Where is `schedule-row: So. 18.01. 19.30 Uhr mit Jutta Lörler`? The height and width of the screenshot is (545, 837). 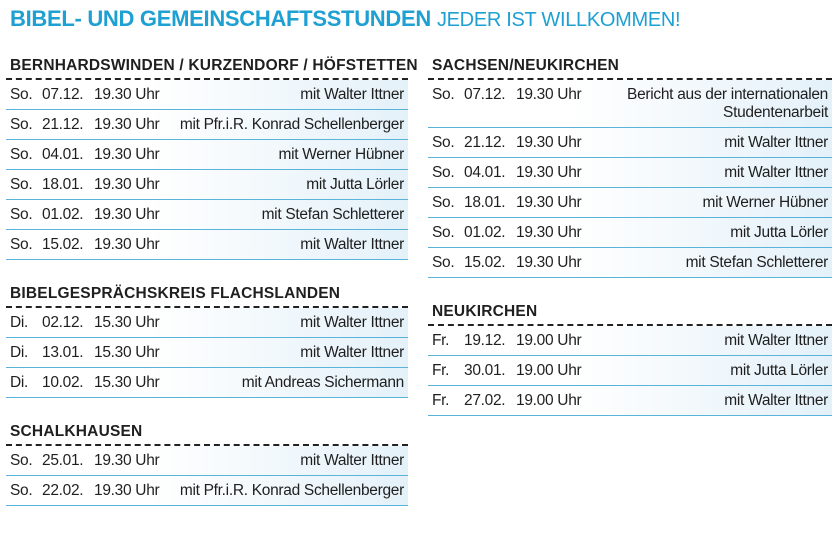
schedule-row: So. 18.01. 19.30 Uhr mit Jutta Lörler is located at coordinates (207, 185).